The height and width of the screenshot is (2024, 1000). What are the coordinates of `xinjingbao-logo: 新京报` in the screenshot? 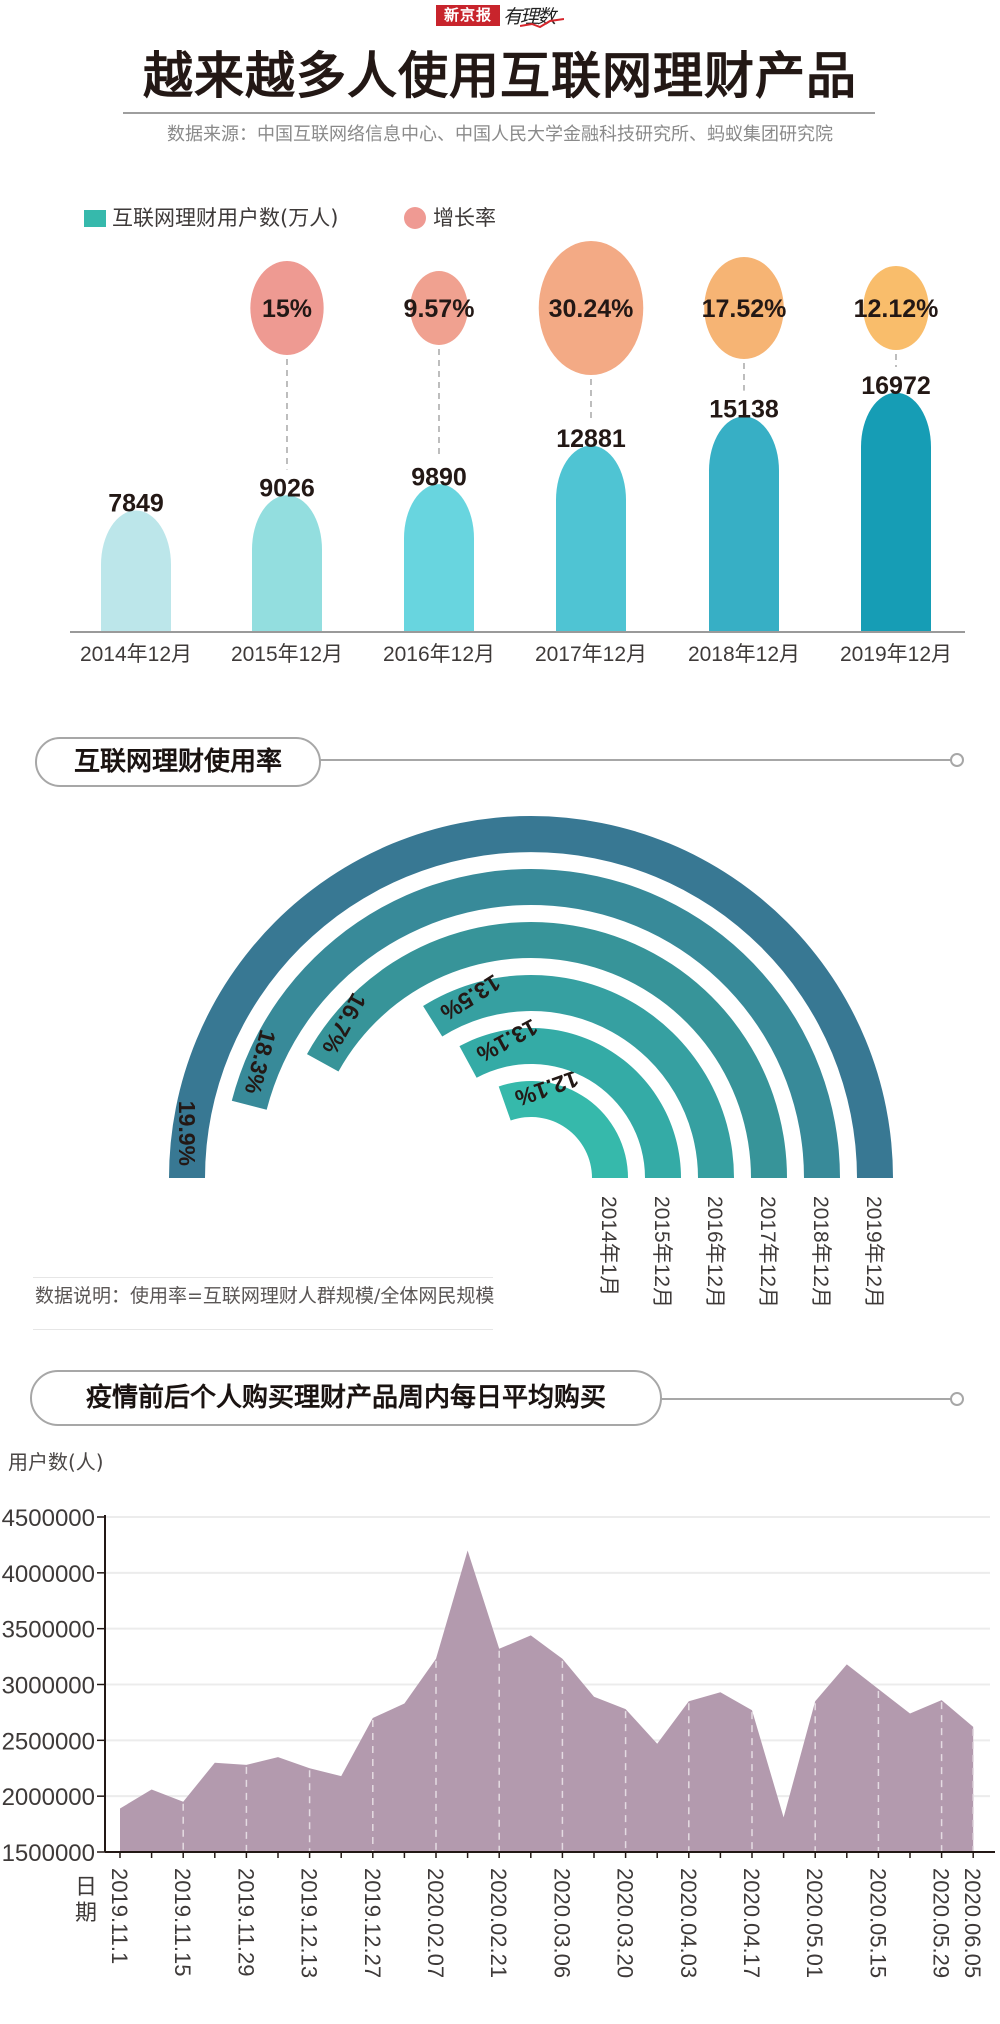 It's located at (468, 15).